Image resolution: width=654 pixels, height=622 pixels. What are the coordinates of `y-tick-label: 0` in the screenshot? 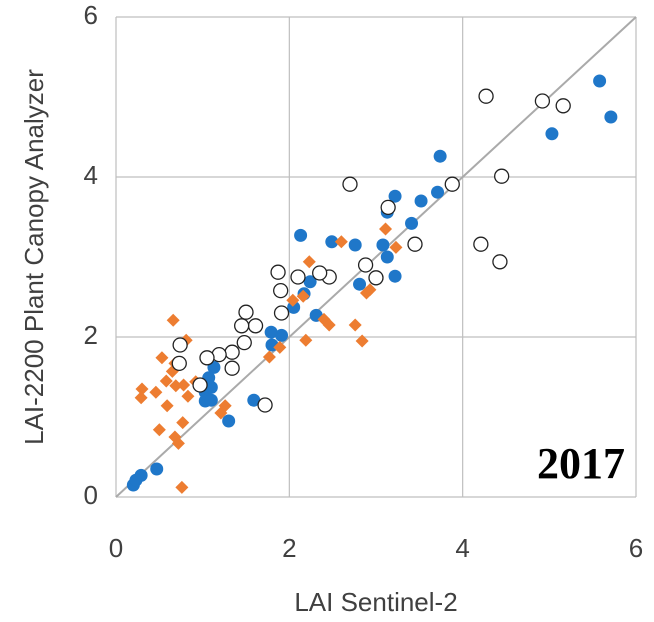 It's located at (91, 495).